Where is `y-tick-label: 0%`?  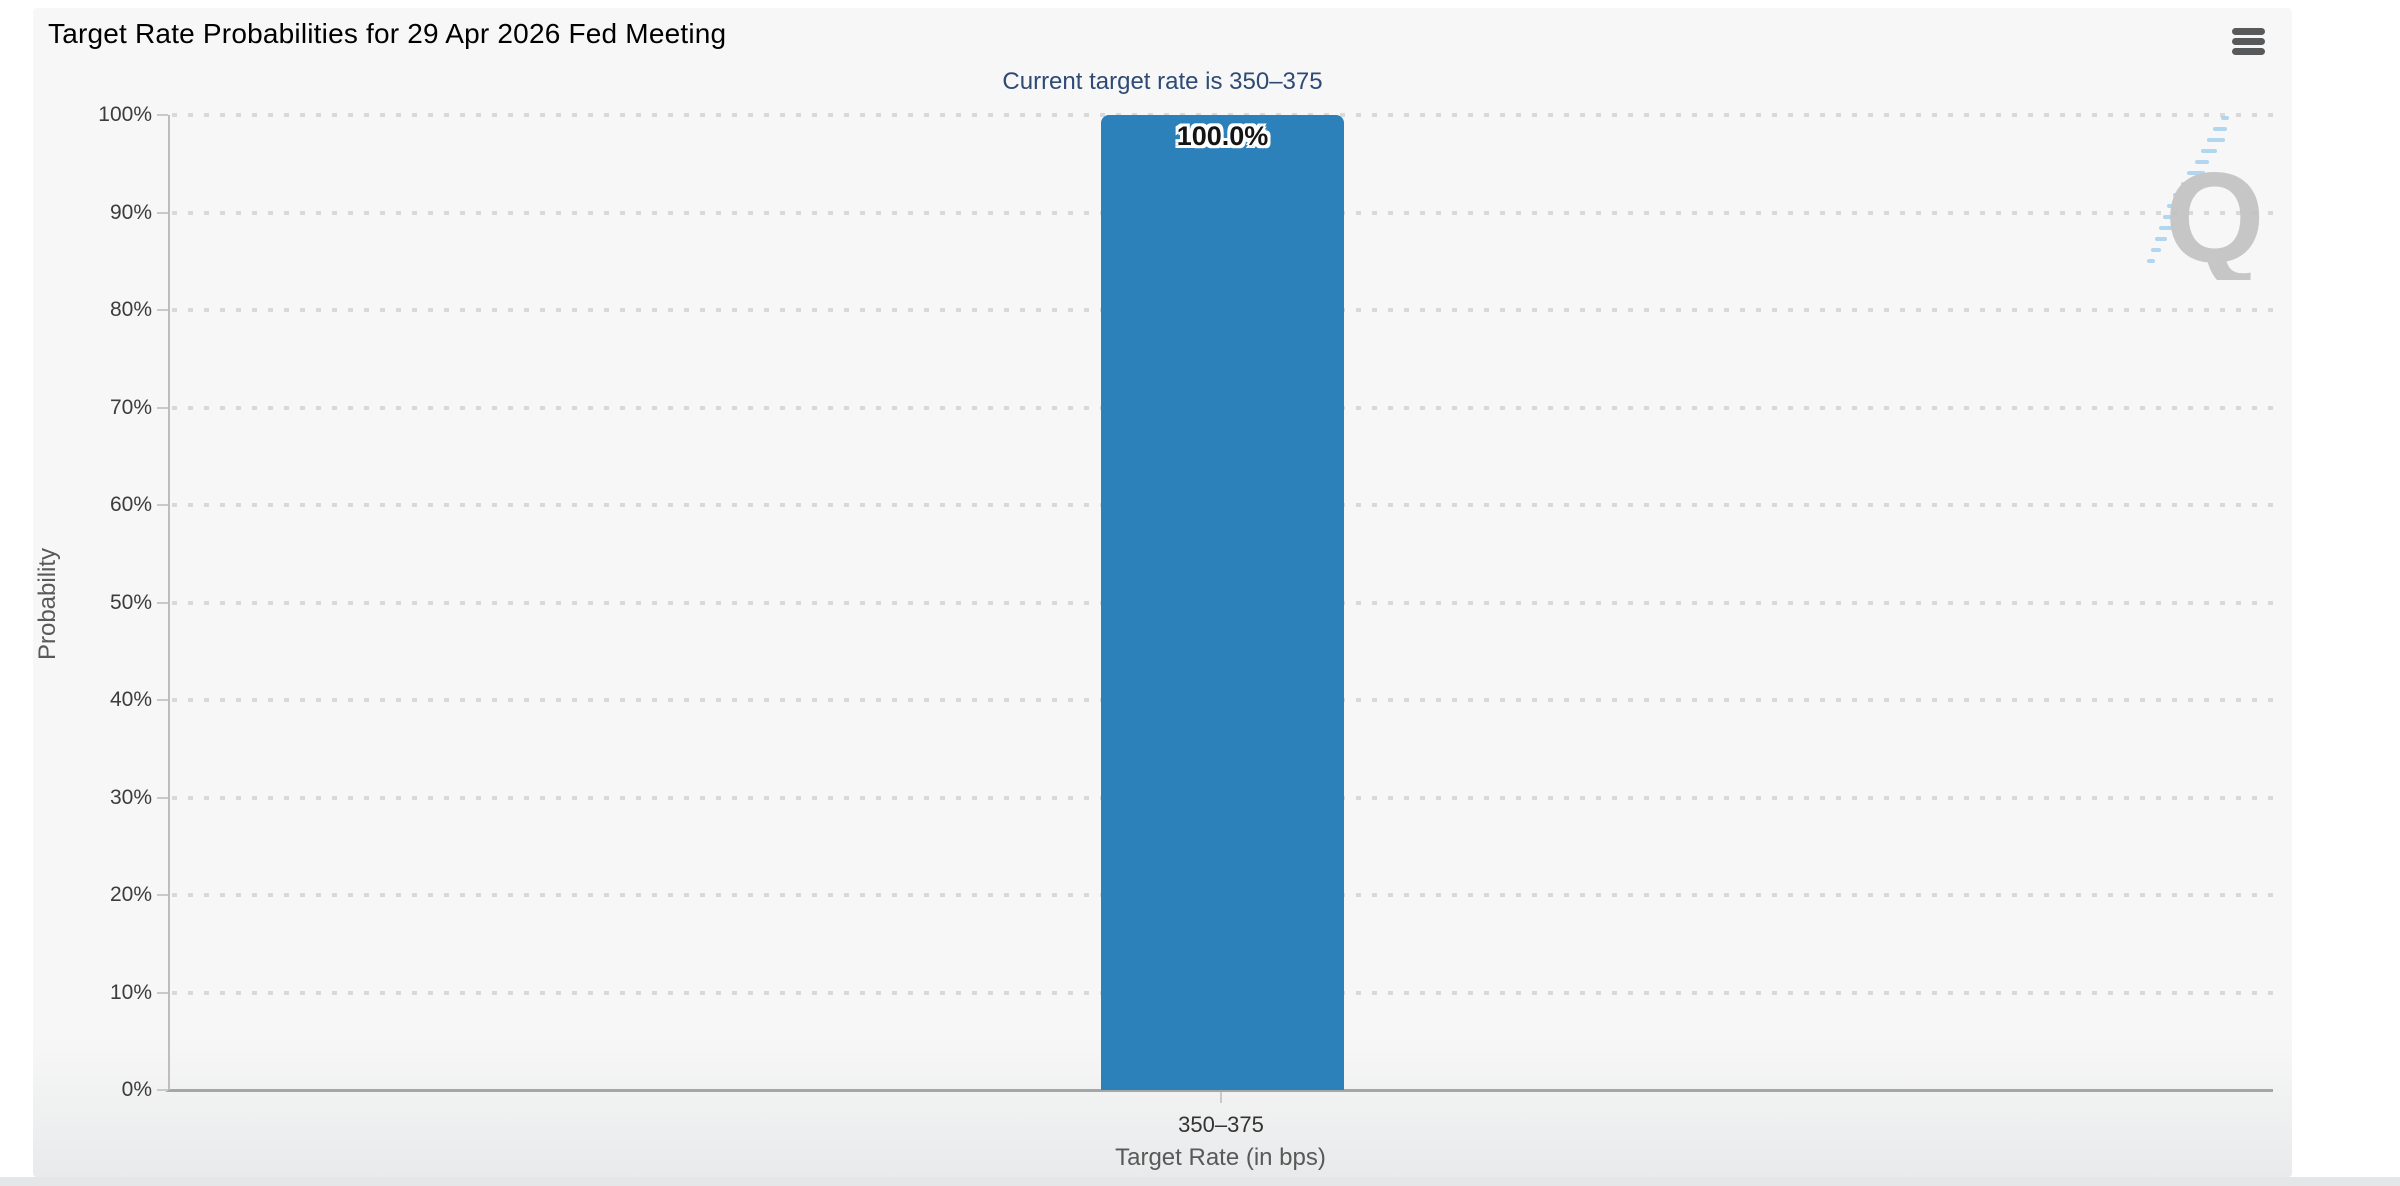 y-tick-label: 0% is located at coordinates (136, 1089).